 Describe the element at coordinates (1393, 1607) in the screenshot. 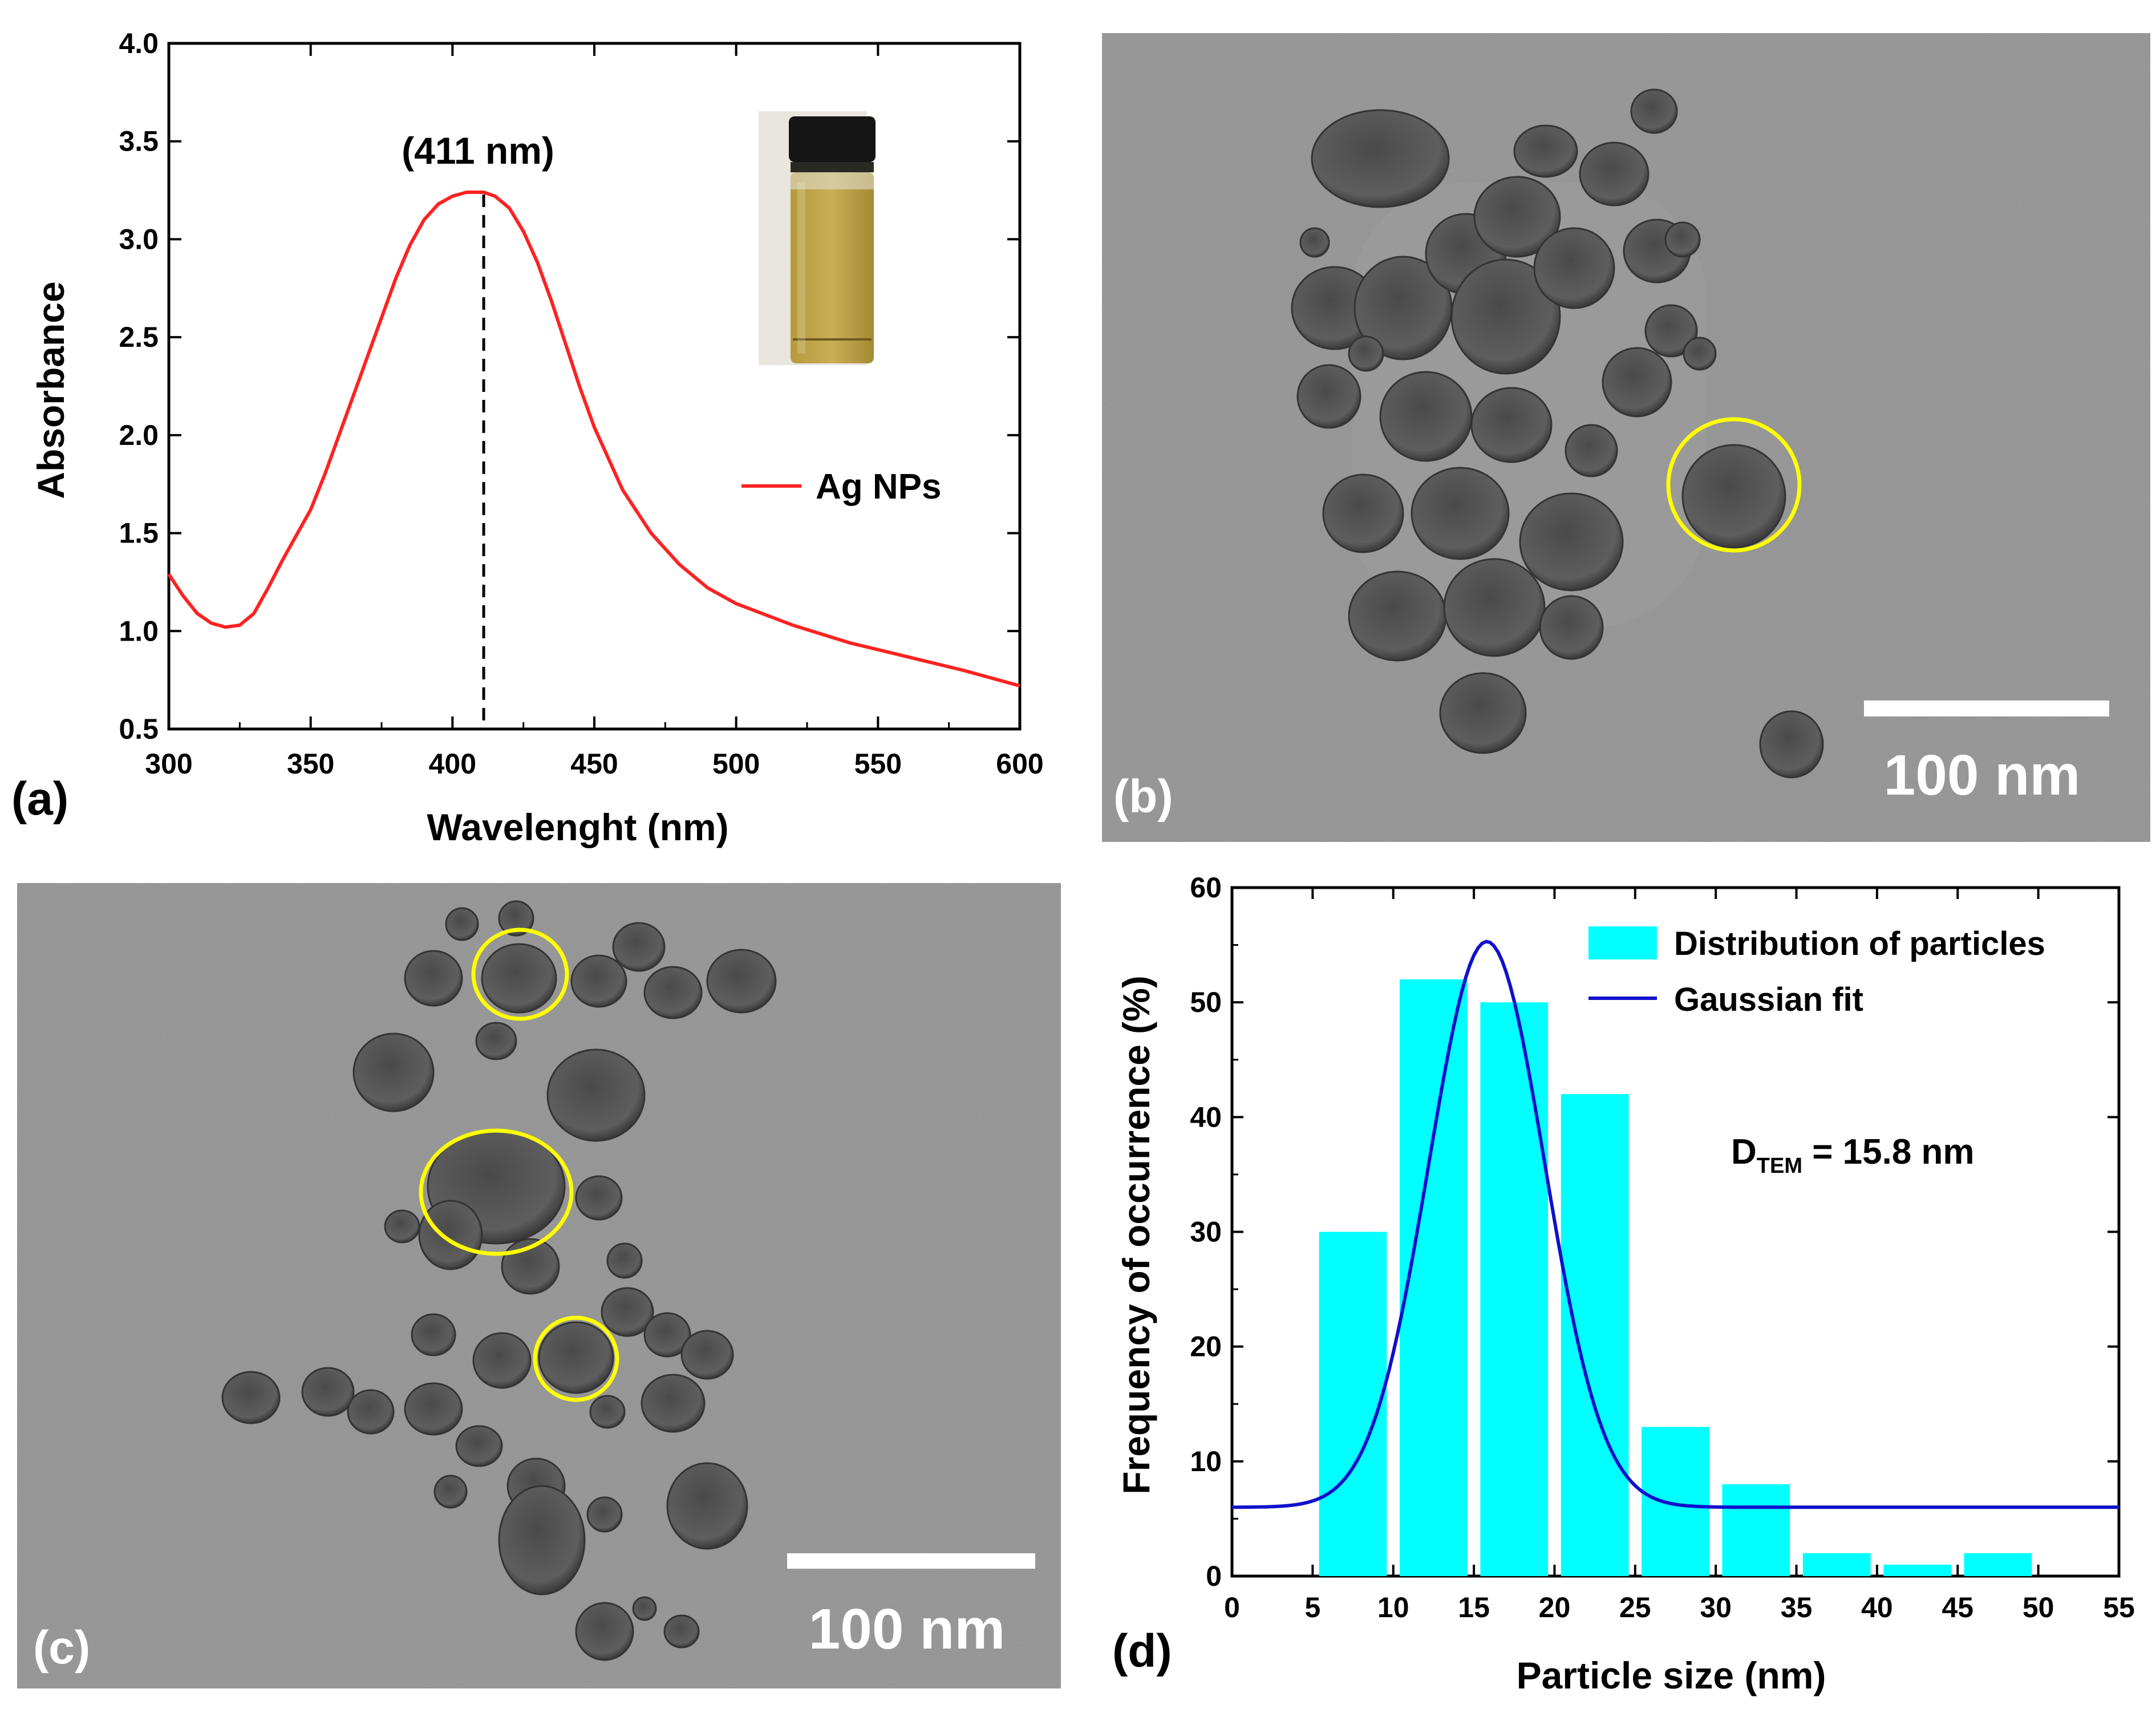

I see `d-xtick-label: 10` at that location.